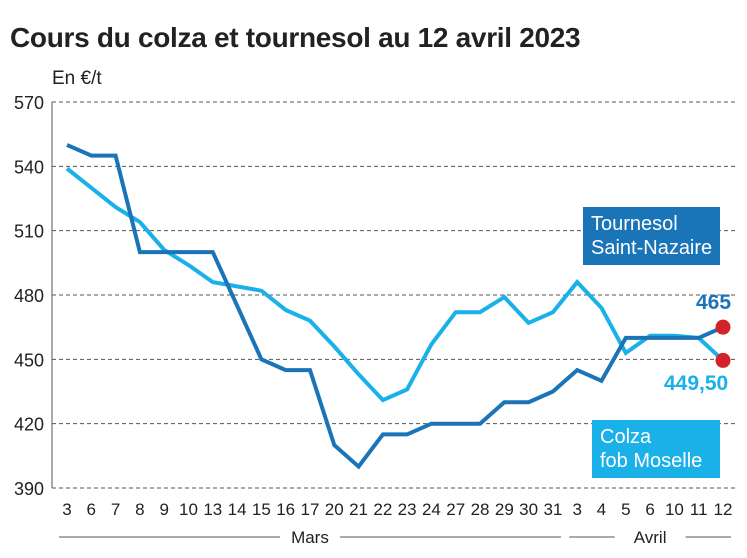 The image size is (747, 558). What do you see at coordinates (29, 425) in the screenshot?
I see `y-tick-label: 420` at bounding box center [29, 425].